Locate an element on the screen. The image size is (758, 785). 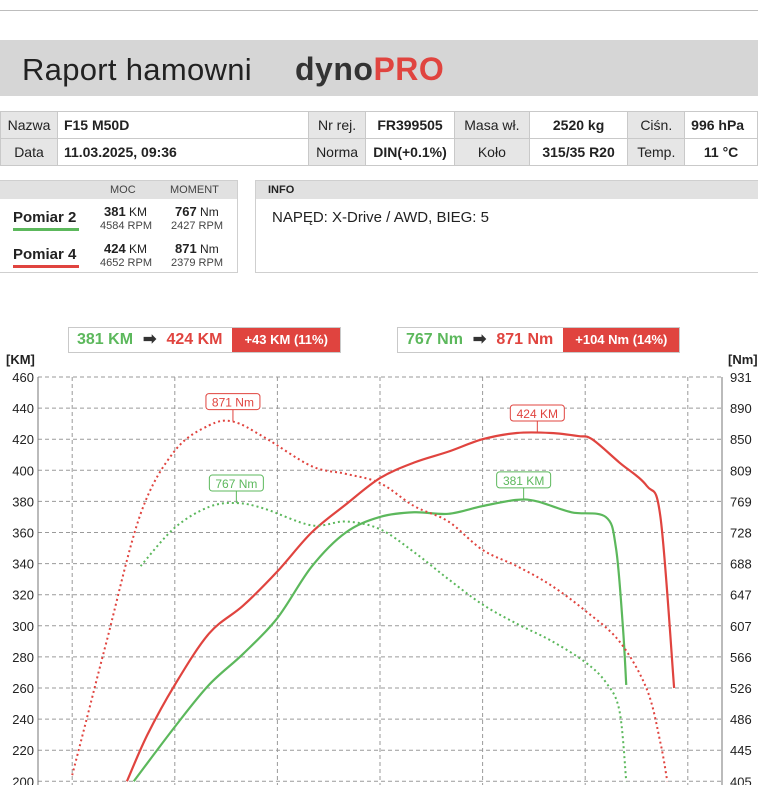
info-box: INFO NAPĘD: X-Drive / AWD, BIEG: 5 is located at coordinates (506, 226).